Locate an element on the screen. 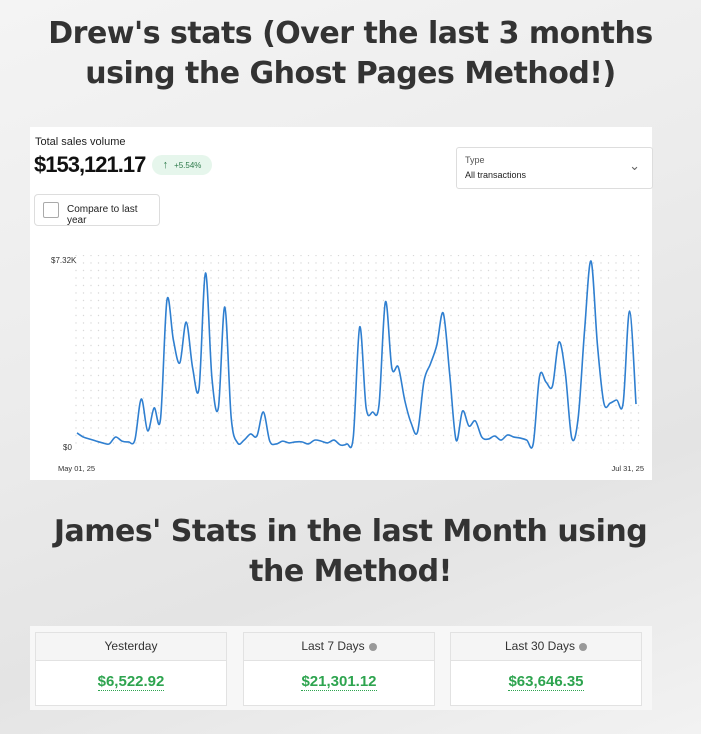 The width and height of the screenshot is (701, 734). total-sales-label: Total sales volume is located at coordinates (80, 142).